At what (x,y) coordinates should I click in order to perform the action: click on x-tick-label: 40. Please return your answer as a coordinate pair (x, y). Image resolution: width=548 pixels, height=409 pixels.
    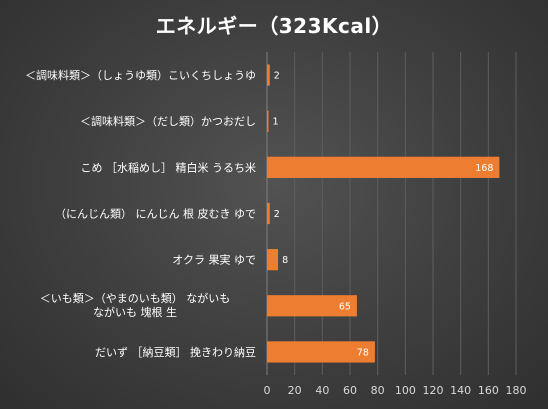
    Looking at the image, I should click on (322, 390).